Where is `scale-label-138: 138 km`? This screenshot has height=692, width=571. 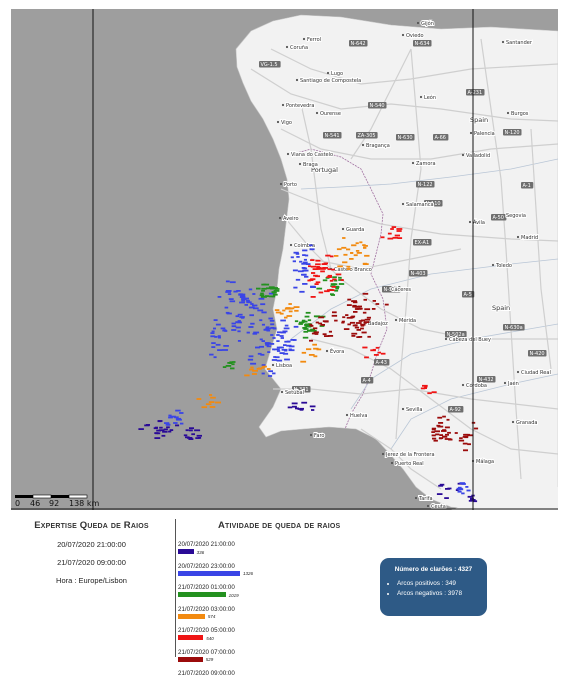
scale-label-138: 138 km is located at coordinates (84, 503).